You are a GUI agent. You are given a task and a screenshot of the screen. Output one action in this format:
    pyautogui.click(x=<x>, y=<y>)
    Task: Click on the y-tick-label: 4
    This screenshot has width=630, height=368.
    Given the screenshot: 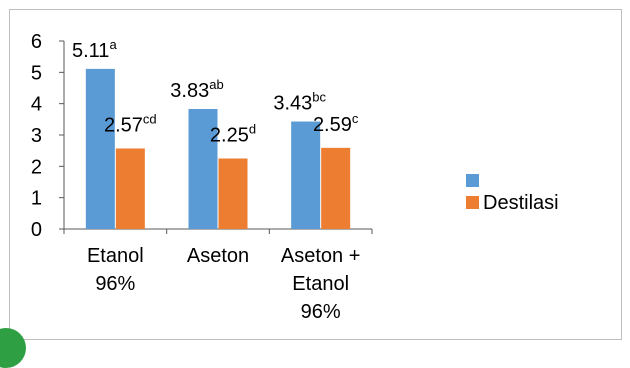 What is the action you would take?
    pyautogui.click(x=36, y=105)
    